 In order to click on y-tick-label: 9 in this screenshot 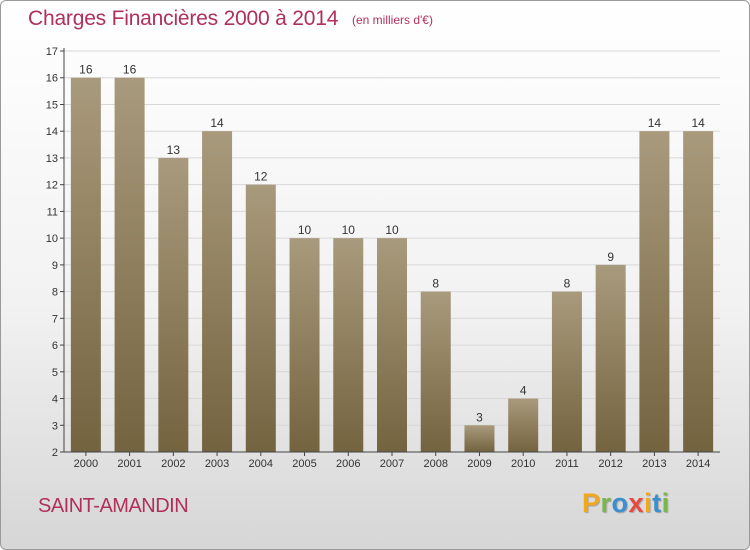, I will do `click(55, 266)`.